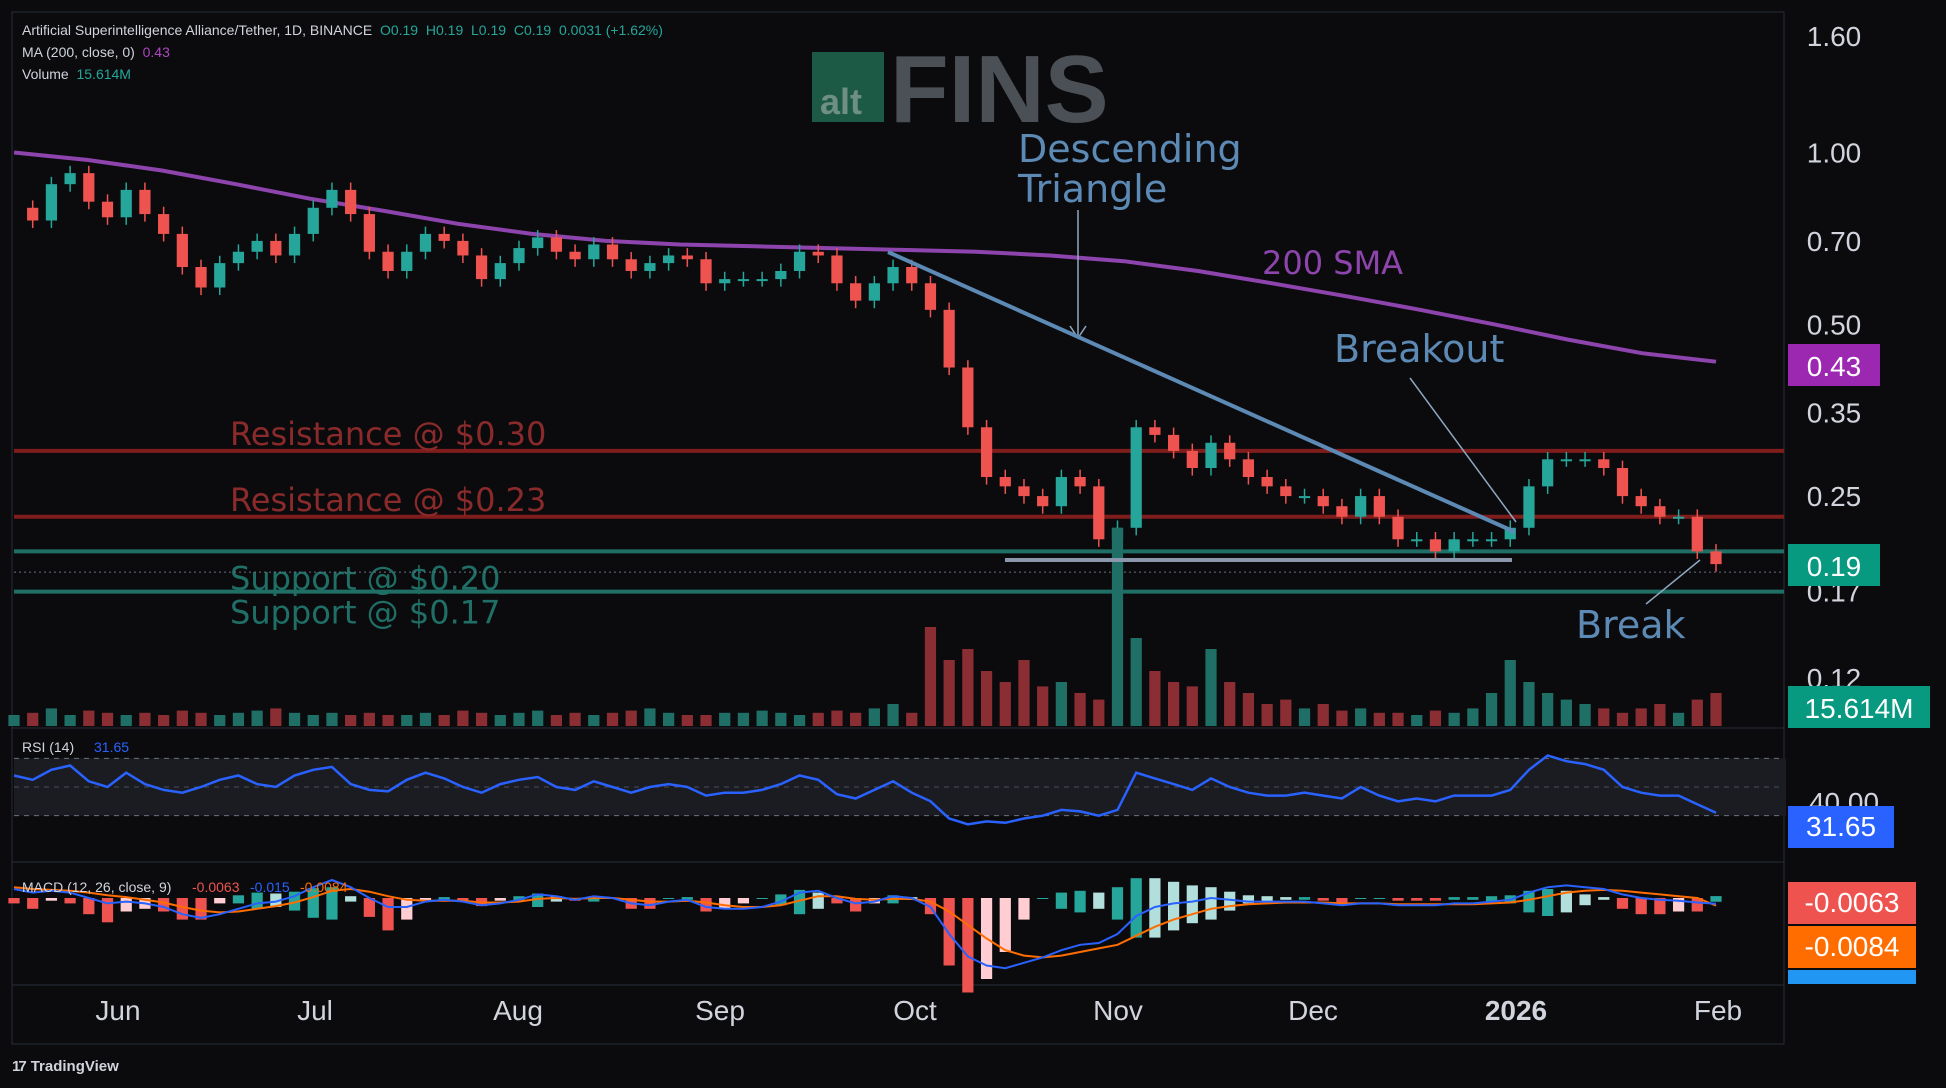  I want to click on macd-value-tag-bg, so click(1852, 977).